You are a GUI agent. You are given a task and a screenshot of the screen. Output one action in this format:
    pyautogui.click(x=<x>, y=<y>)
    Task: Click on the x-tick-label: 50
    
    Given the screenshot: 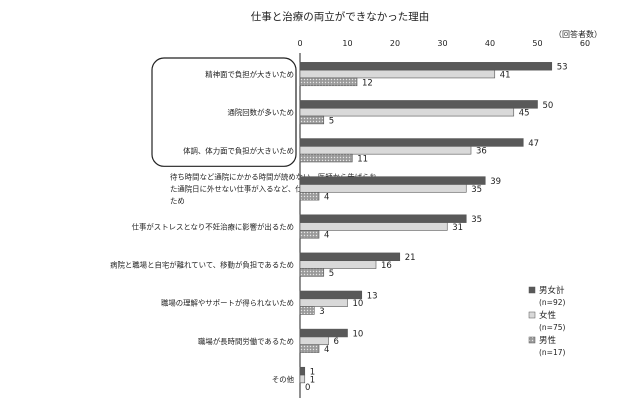 What is the action you would take?
    pyautogui.click(x=537, y=43)
    